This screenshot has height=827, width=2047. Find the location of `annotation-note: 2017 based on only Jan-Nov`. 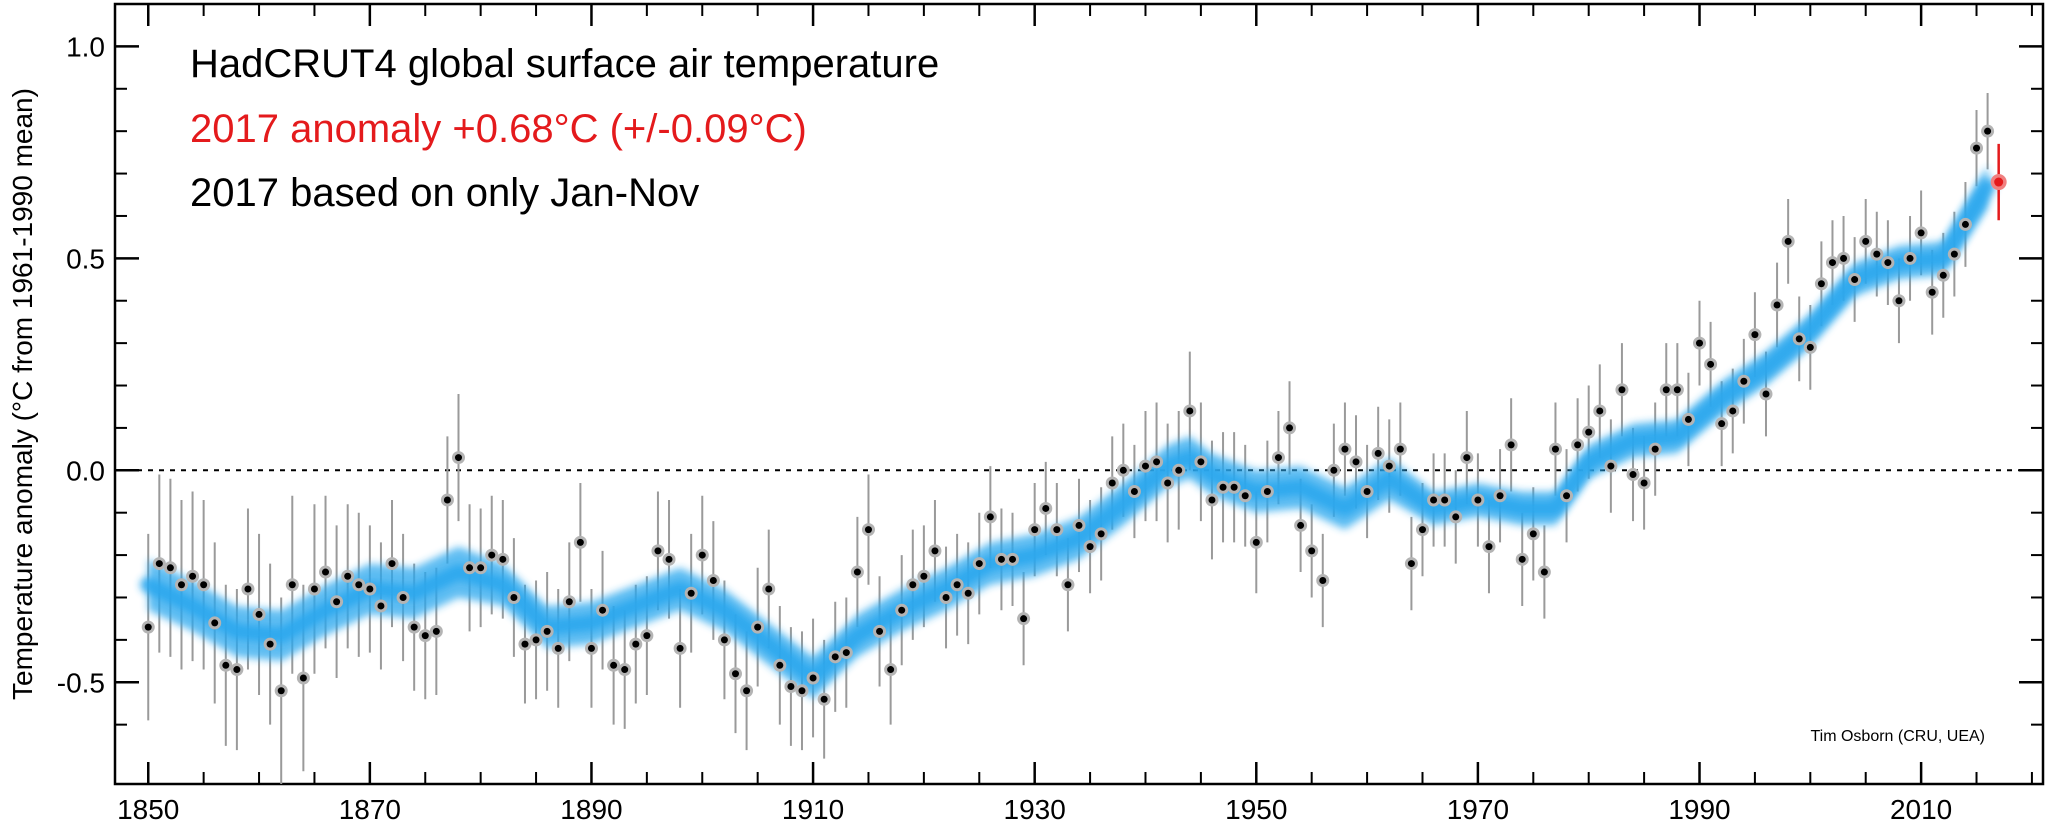

annotation-note: 2017 based on only Jan-Nov is located at coordinates (444, 193).